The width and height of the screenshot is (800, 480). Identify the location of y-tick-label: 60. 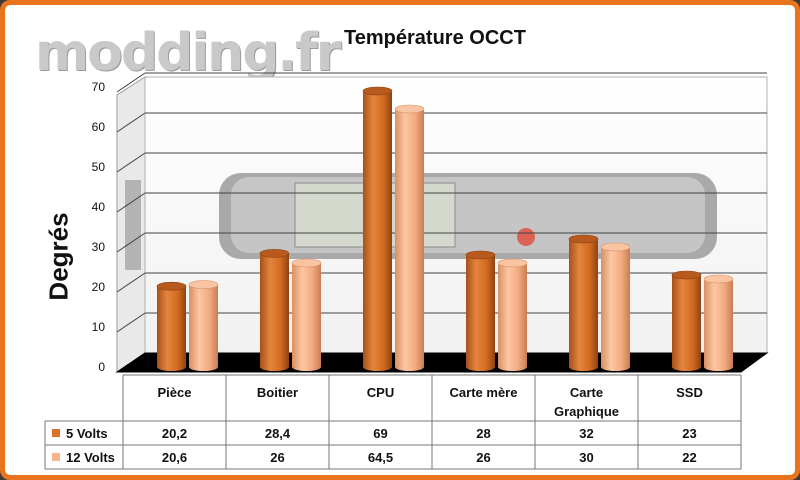
(99, 127).